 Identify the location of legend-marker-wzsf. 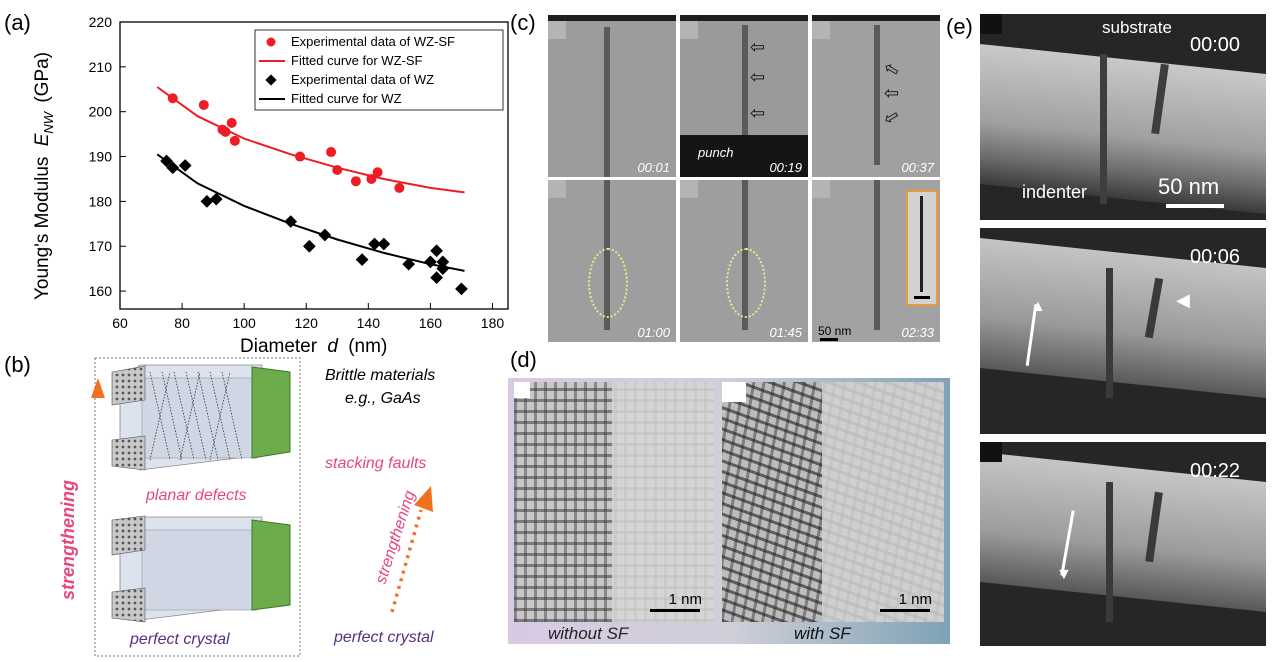
(271, 42).